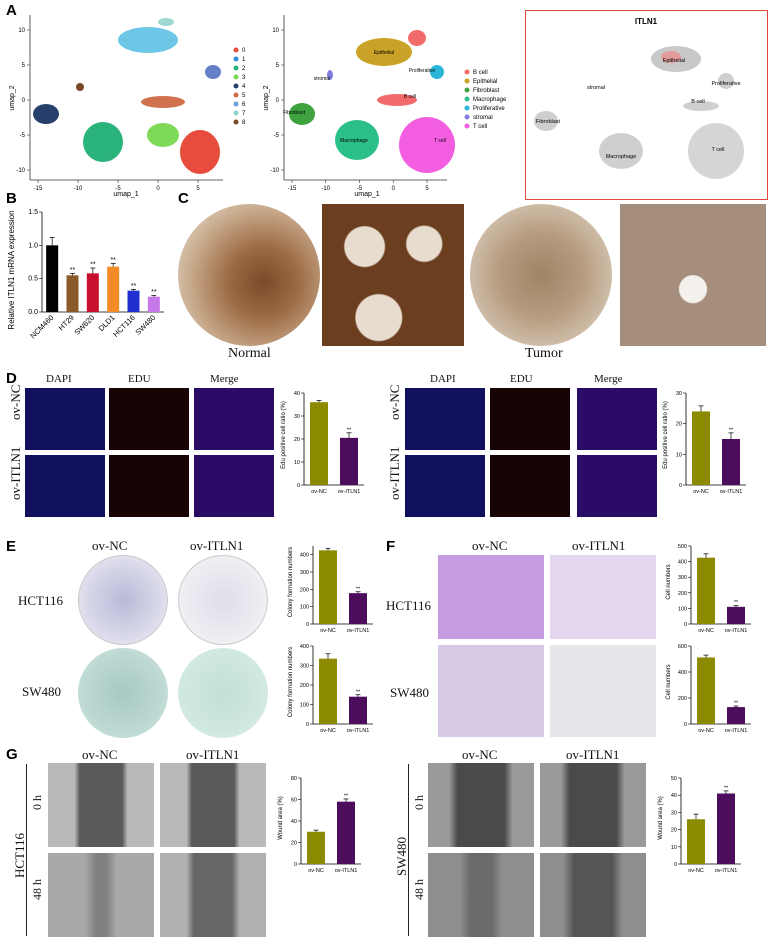 The width and height of the screenshot is (770, 944). I want to click on d-left-row-itln1: ov-ITLN1, so click(15, 473).